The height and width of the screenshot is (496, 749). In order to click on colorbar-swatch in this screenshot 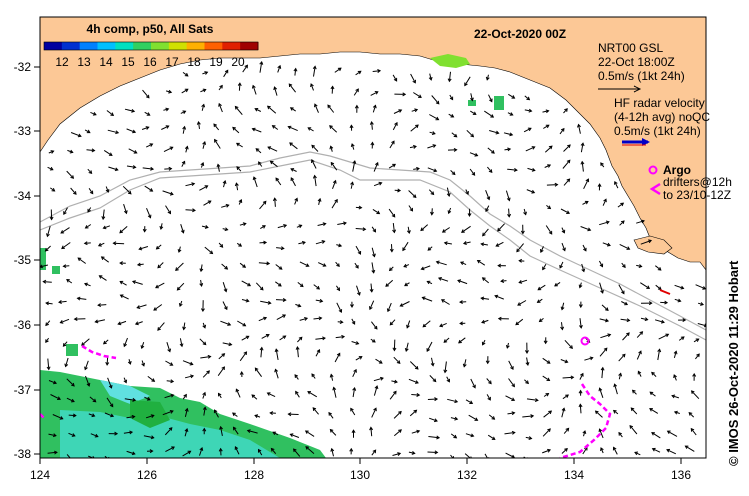, I will do `click(195, 46)`.